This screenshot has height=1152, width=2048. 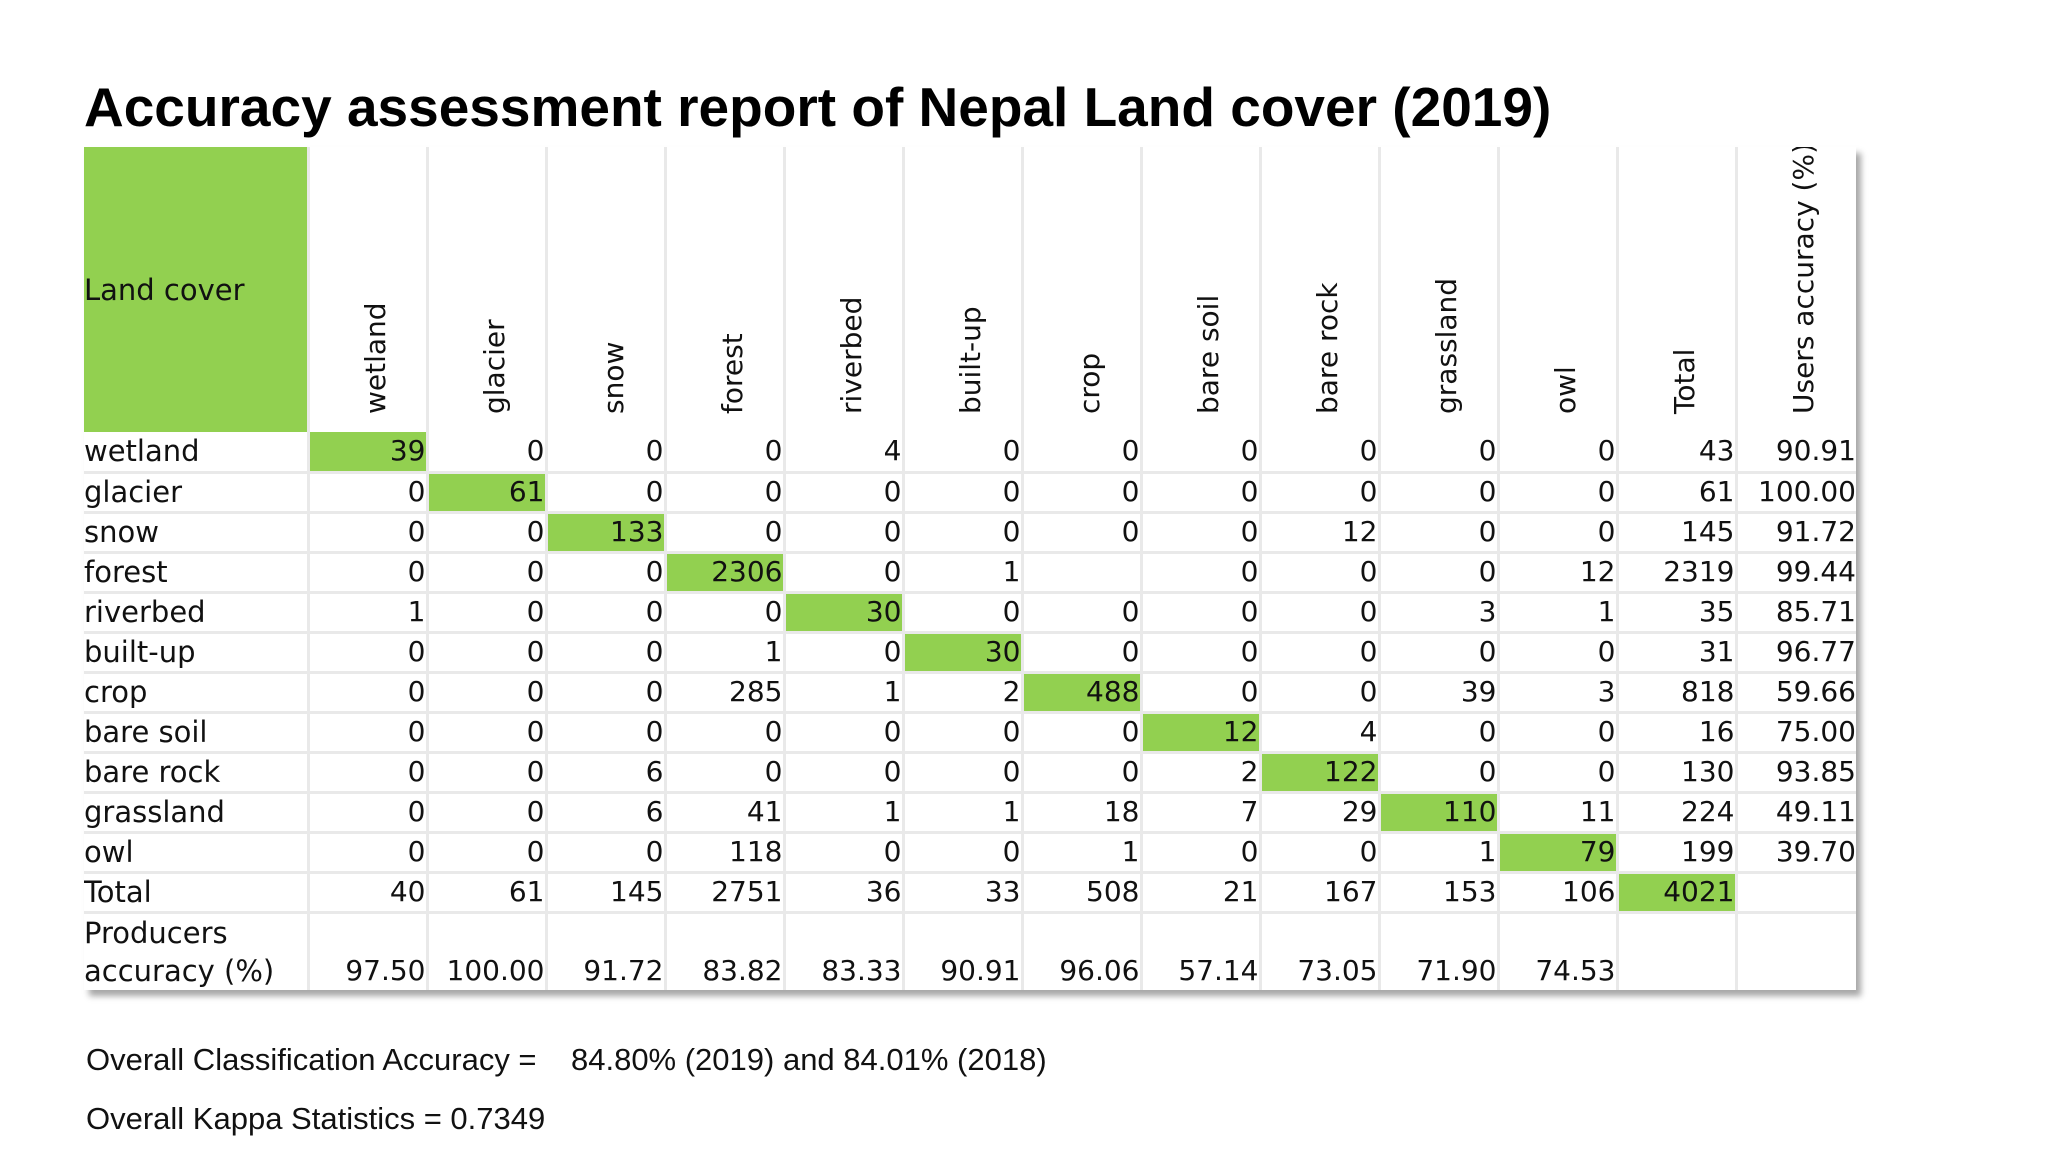 What do you see at coordinates (1082, 813) in the screenshot?
I see `table-cell: 18` at bounding box center [1082, 813].